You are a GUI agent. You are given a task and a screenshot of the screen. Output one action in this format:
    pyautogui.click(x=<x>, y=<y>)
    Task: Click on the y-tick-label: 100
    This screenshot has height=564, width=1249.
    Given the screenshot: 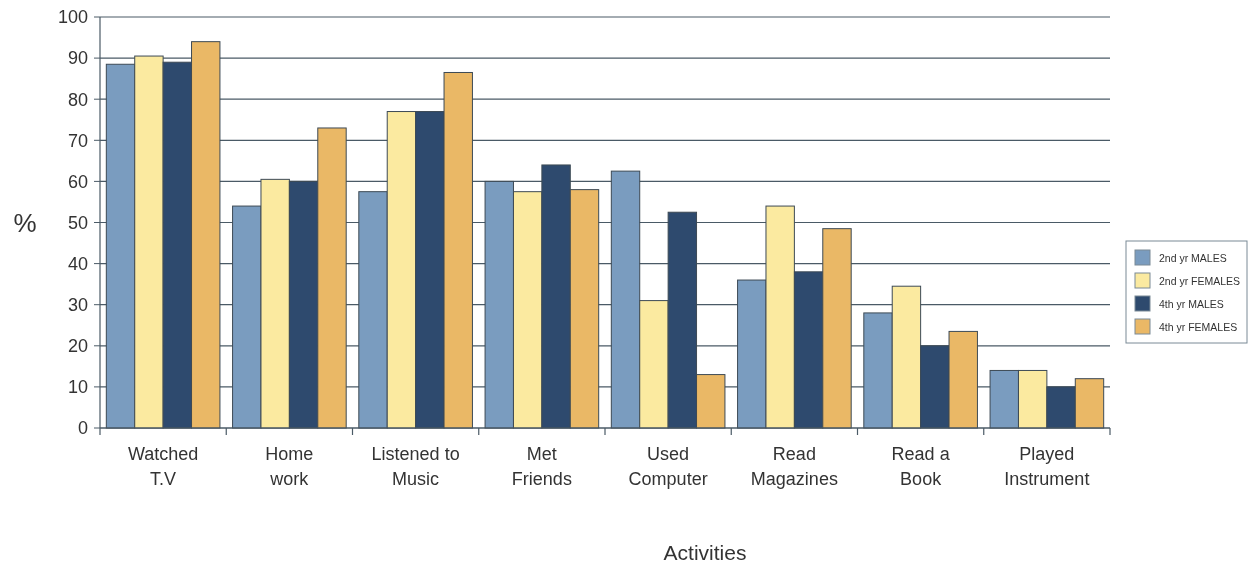 What is the action you would take?
    pyautogui.click(x=72, y=17)
    